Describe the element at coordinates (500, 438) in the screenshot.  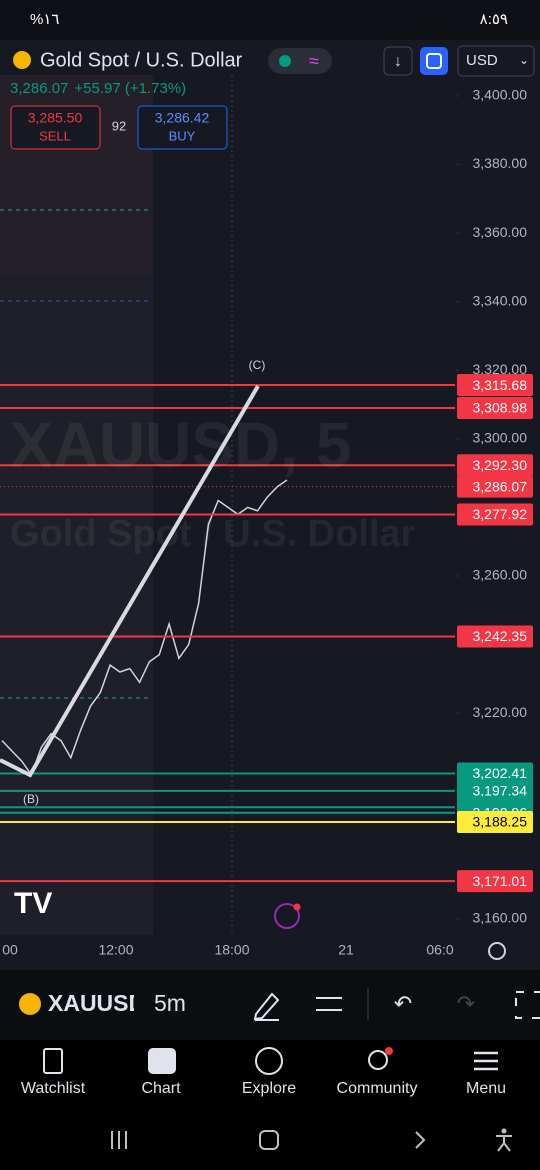
I see `y-tick-label: 3,300.00` at that location.